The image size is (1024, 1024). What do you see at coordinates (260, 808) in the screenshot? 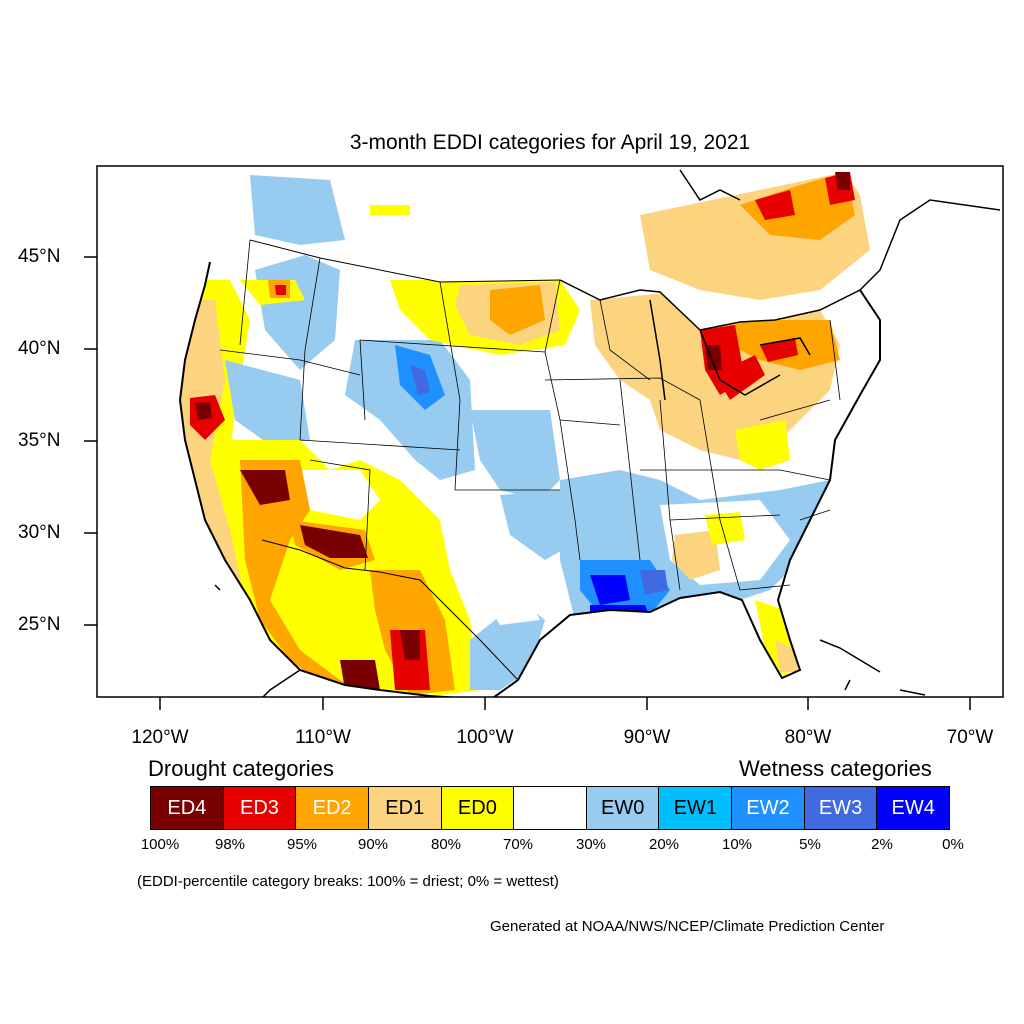
I see `legend-swatch-ed3: ED3` at bounding box center [260, 808].